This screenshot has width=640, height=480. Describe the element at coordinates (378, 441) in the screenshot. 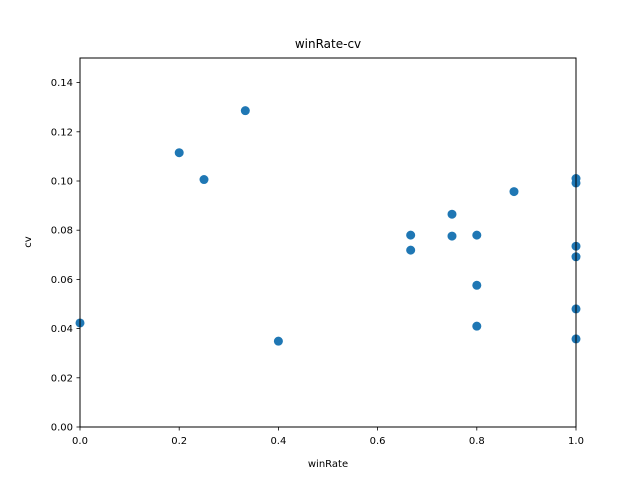

I see `x-tick-label: 0.6` at that location.